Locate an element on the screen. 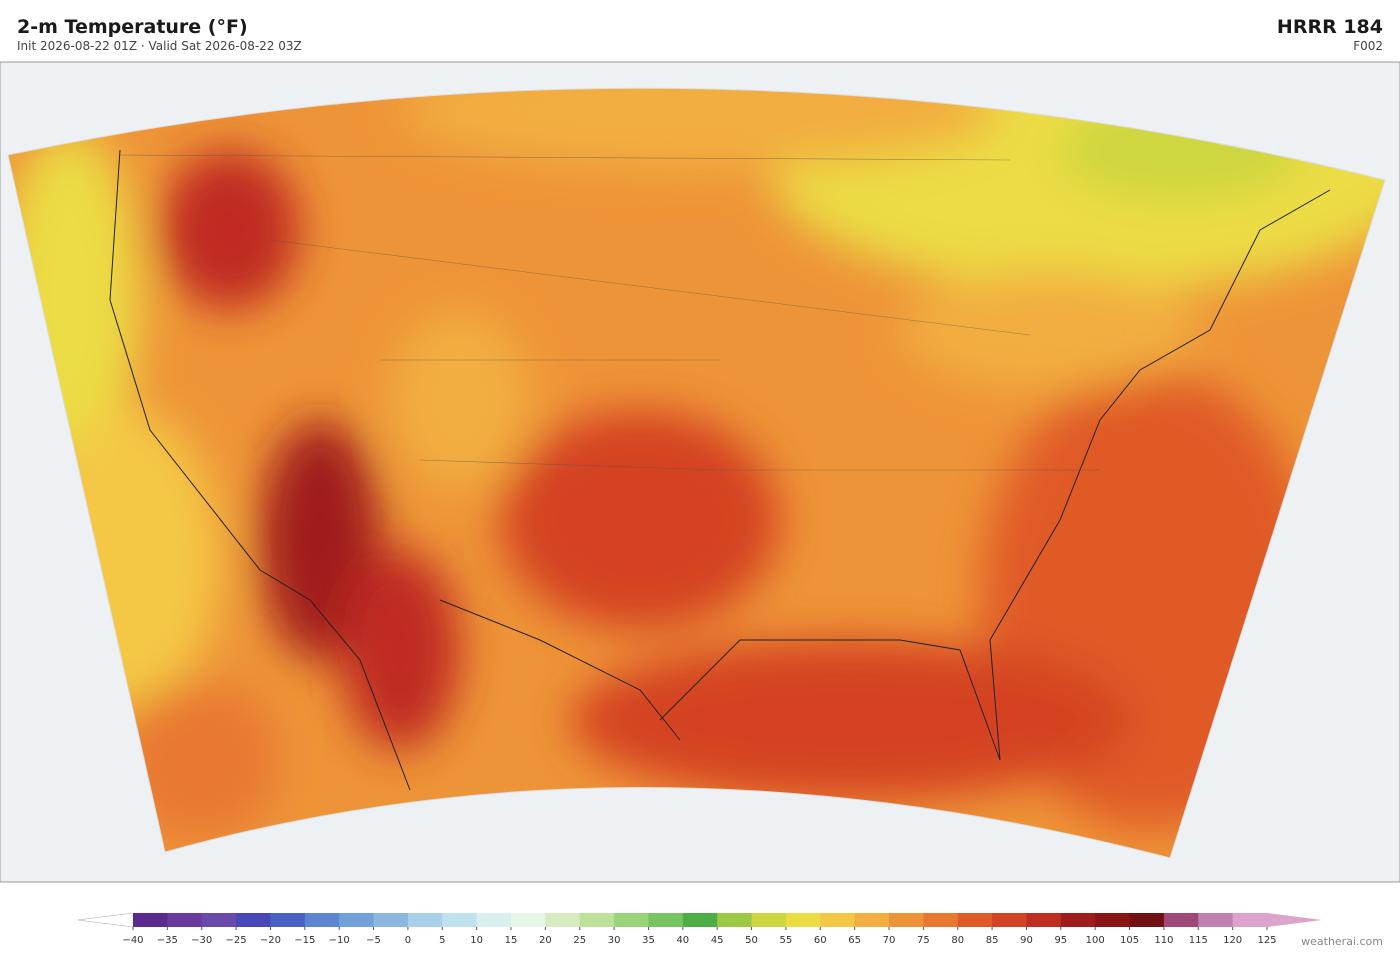 This screenshot has width=1400, height=956. colorbar-tick-label: 35 is located at coordinates (648, 940).